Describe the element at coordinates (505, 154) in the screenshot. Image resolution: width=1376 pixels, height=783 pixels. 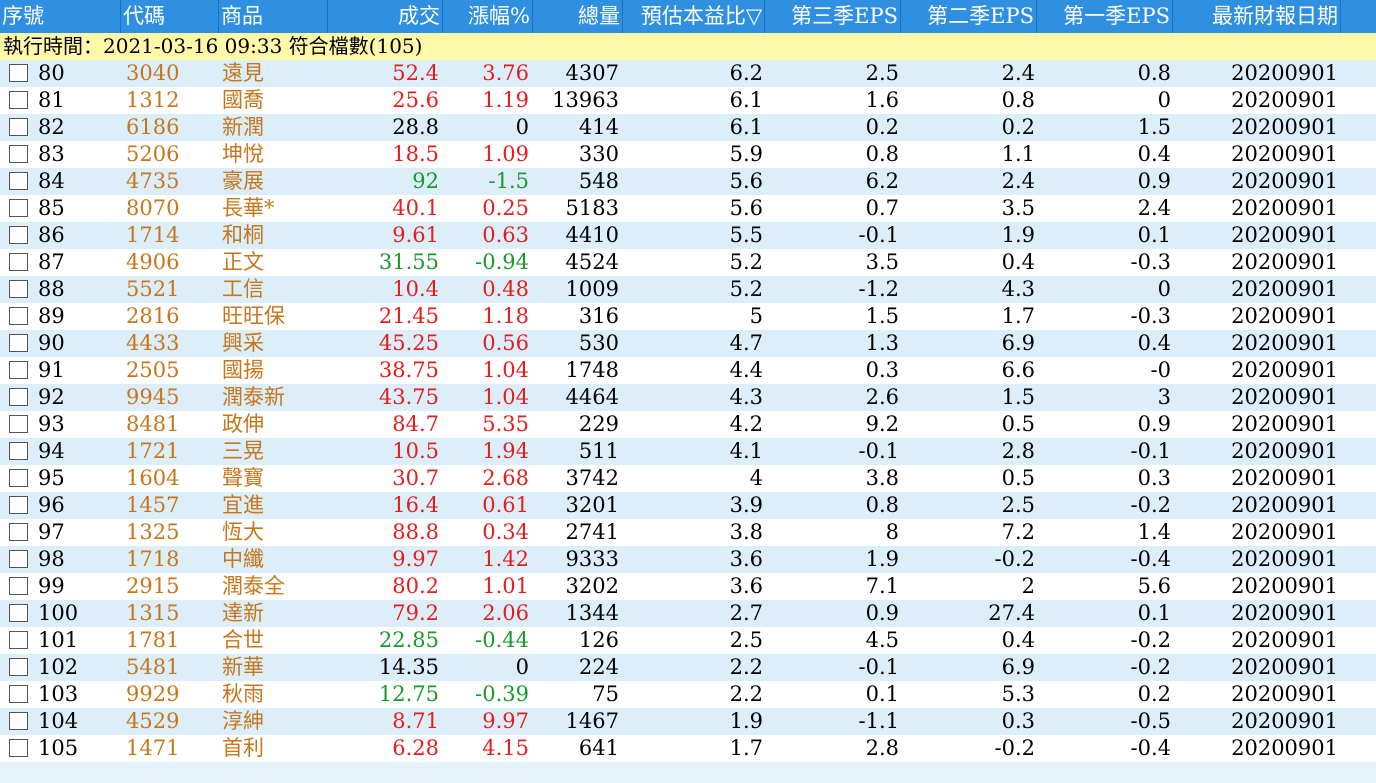
I see `cell-change: 1.09` at that location.